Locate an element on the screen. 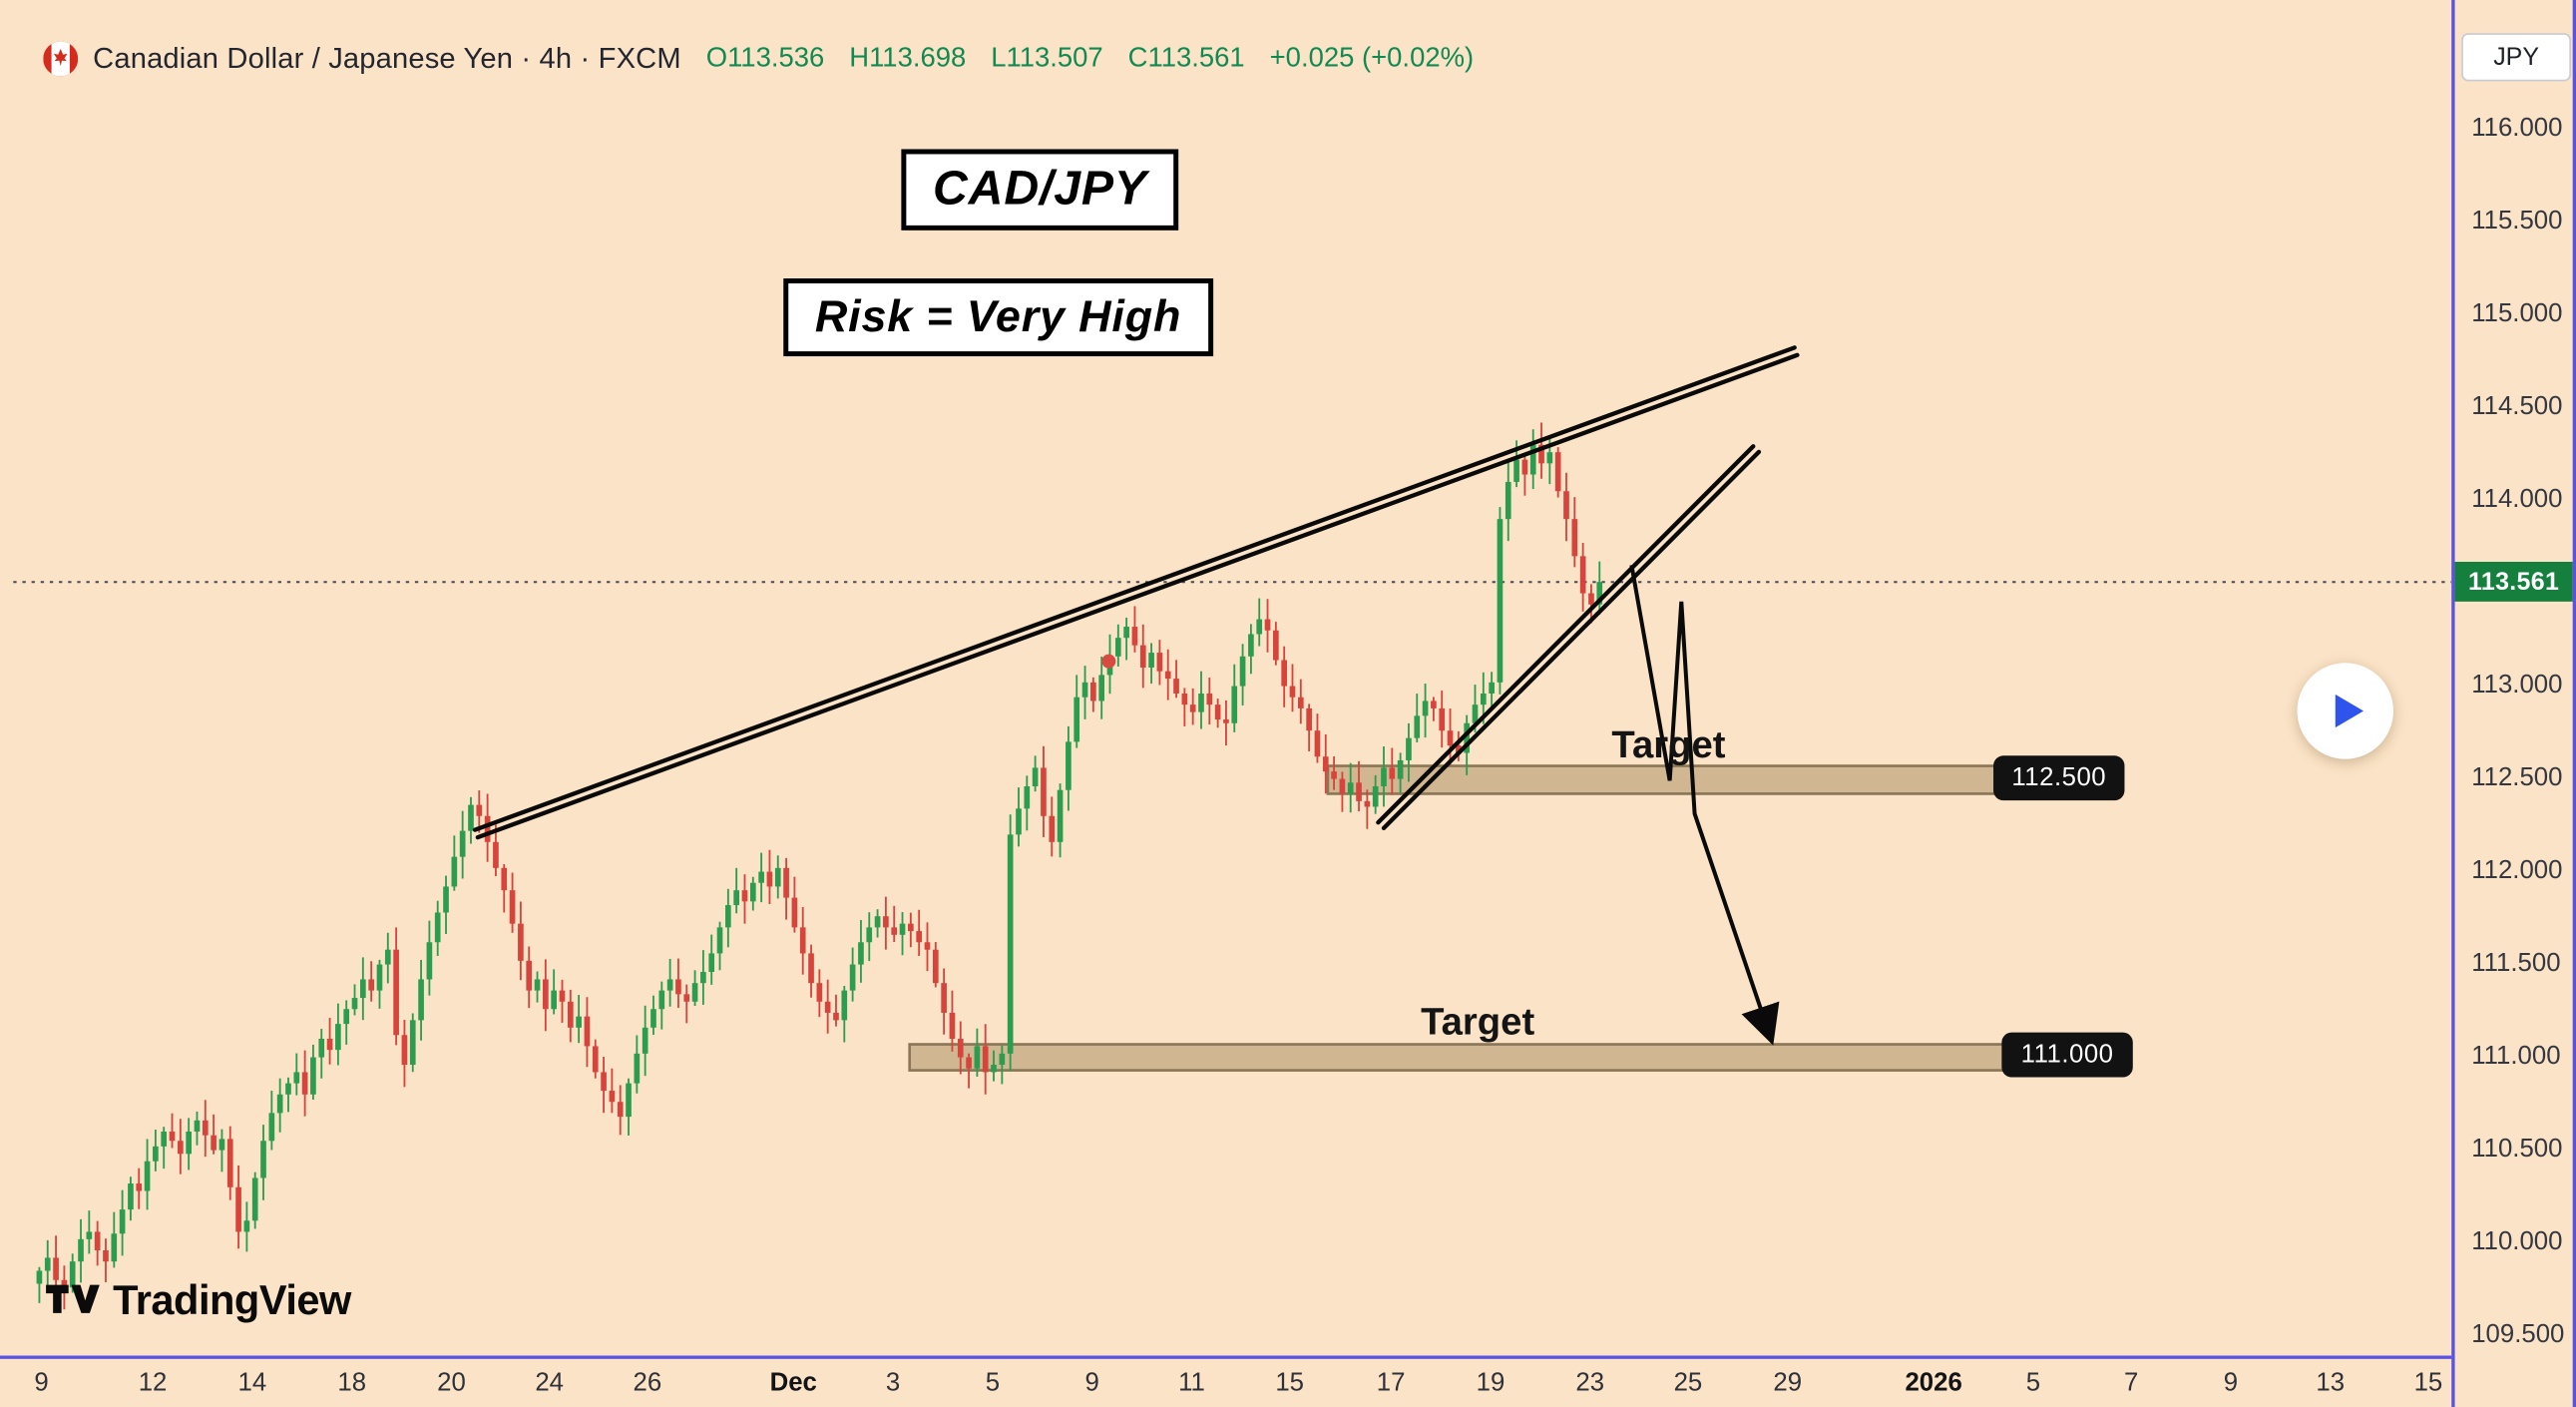 This screenshot has height=1407, width=2576. target-upper-label: Target is located at coordinates (1668, 744).